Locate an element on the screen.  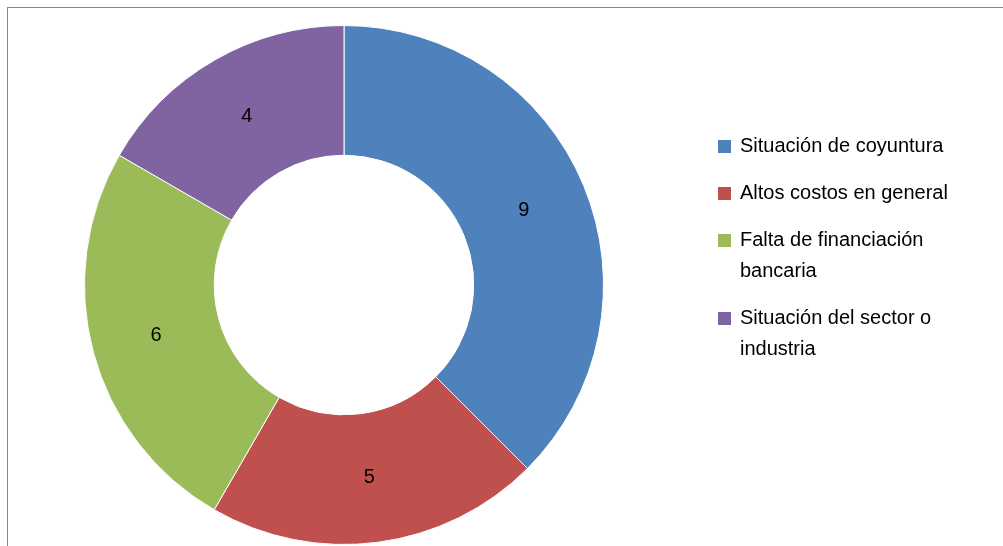
legend-label: Situación del sector o industria is located at coordinates (836, 333).